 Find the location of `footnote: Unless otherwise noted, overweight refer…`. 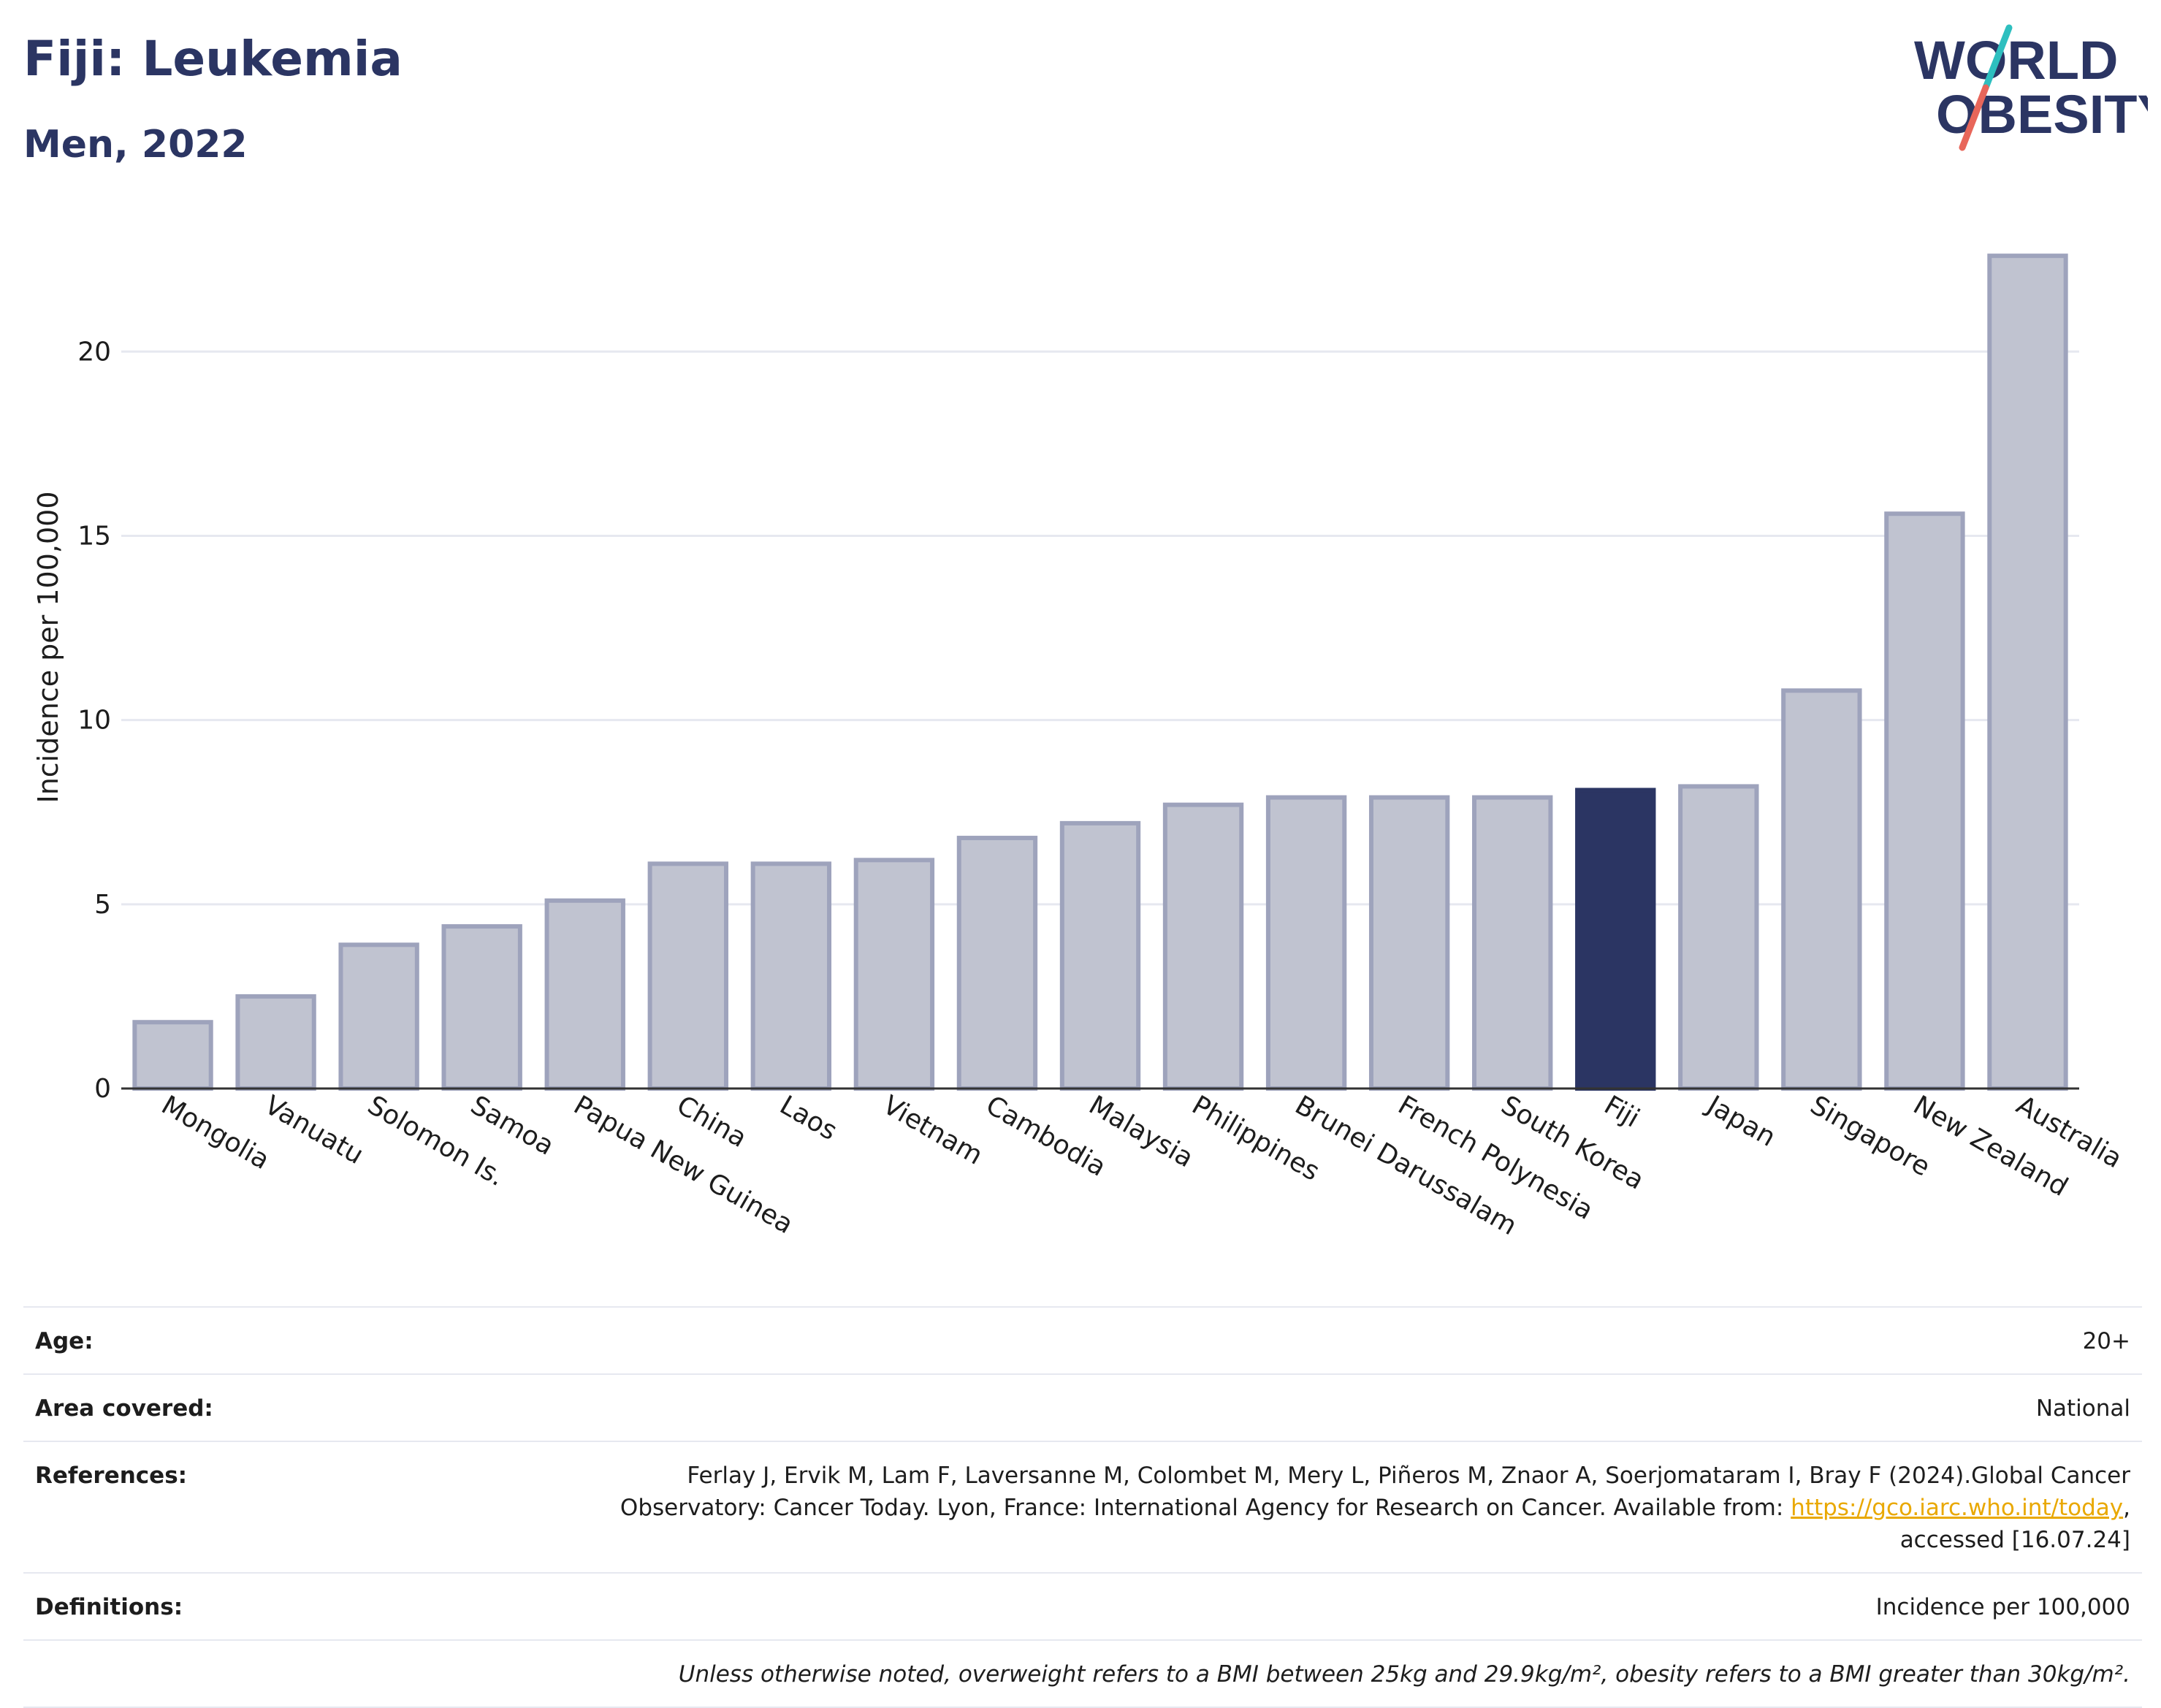

footnote: Unless otherwise noted, overweight refer… is located at coordinates (1404, 1675).